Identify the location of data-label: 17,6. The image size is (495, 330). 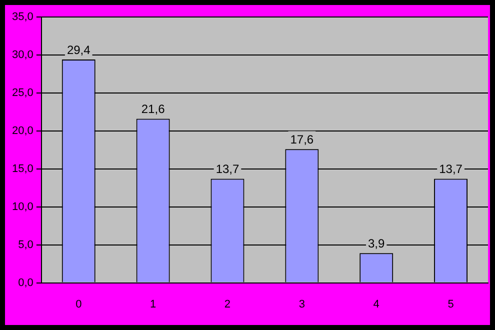
(302, 139).